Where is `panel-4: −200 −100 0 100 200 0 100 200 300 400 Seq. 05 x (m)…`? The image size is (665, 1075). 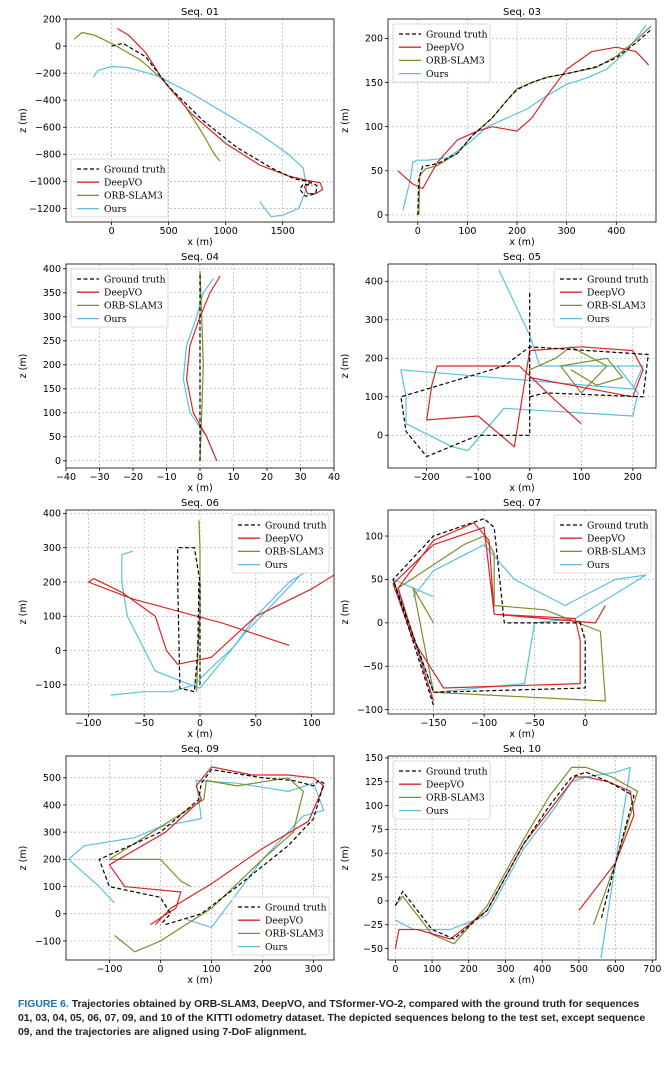
panel-4: −200 −100 0 100 200 0 100 200 300 400 Seq. 05 x (m)… is located at coordinates (498, 373).